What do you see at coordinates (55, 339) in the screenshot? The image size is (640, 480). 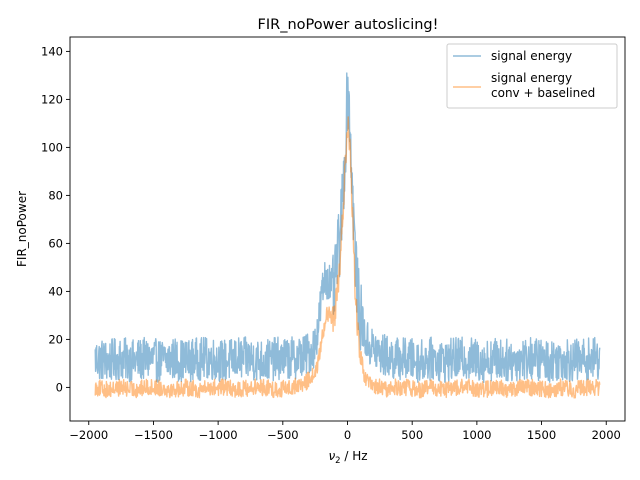 I see `y-tick-label: 20` at bounding box center [55, 339].